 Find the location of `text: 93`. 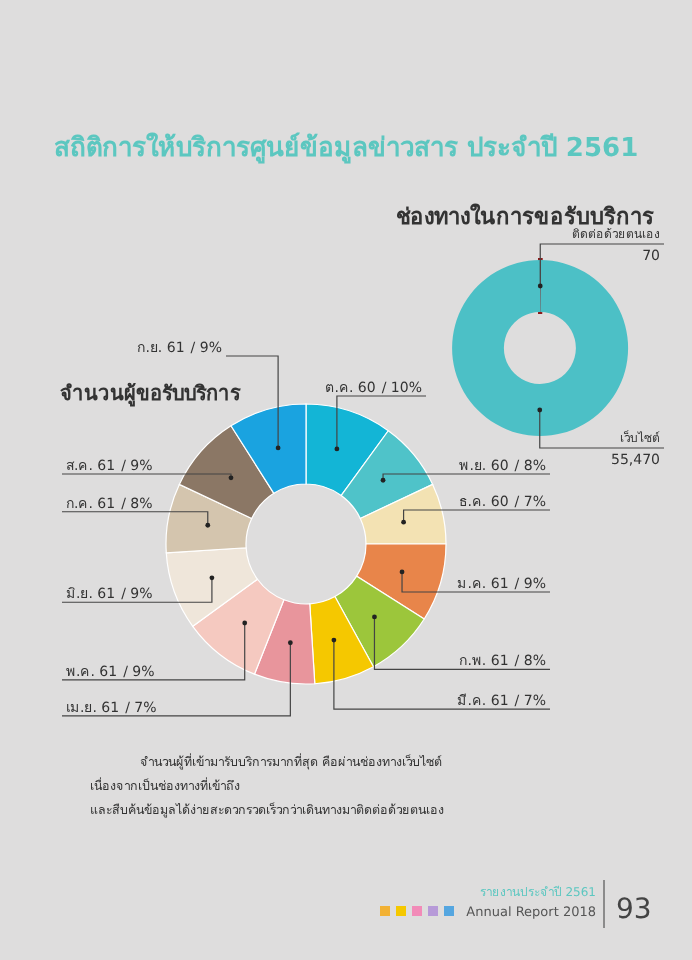

text: 93 is located at coordinates (634, 910).